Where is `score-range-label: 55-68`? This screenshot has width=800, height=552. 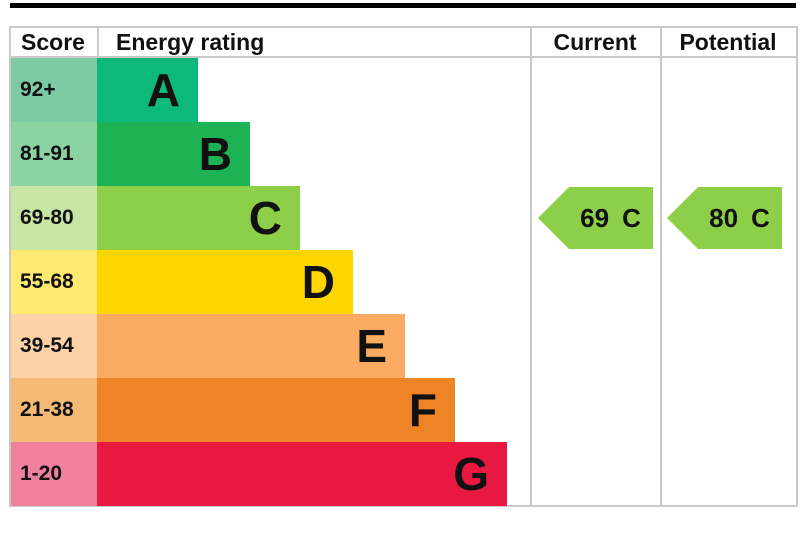 score-range-label: 55-68 is located at coordinates (47, 281).